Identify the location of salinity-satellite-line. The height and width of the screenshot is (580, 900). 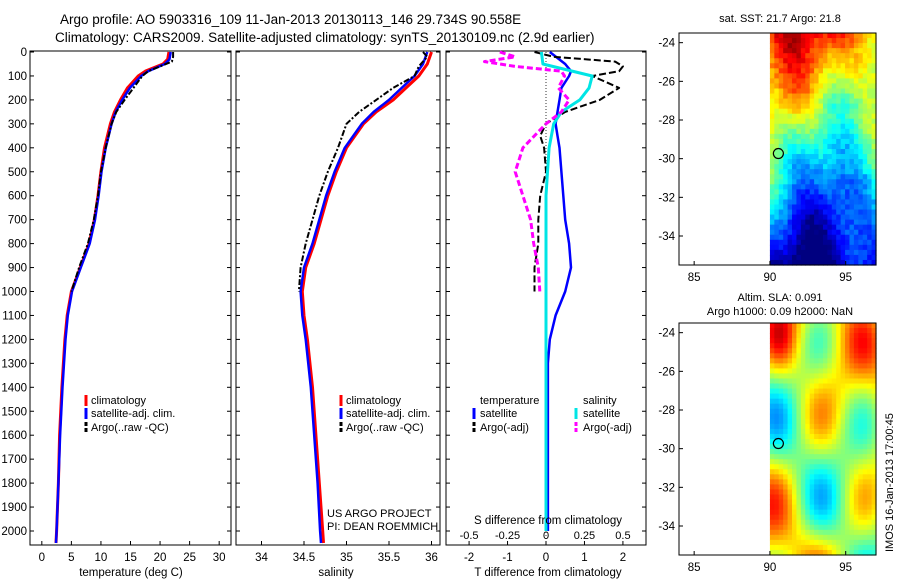
(364, 297).